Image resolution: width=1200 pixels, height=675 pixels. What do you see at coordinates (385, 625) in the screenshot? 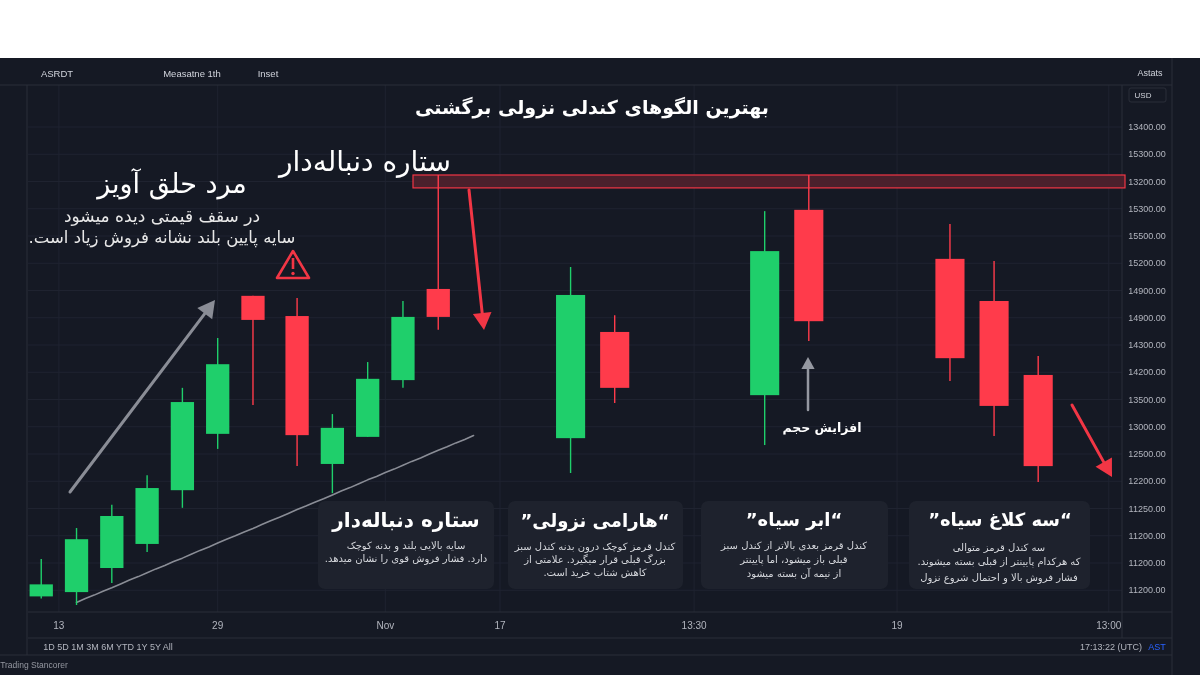
I see `x-tick-label: Nov` at bounding box center [385, 625].